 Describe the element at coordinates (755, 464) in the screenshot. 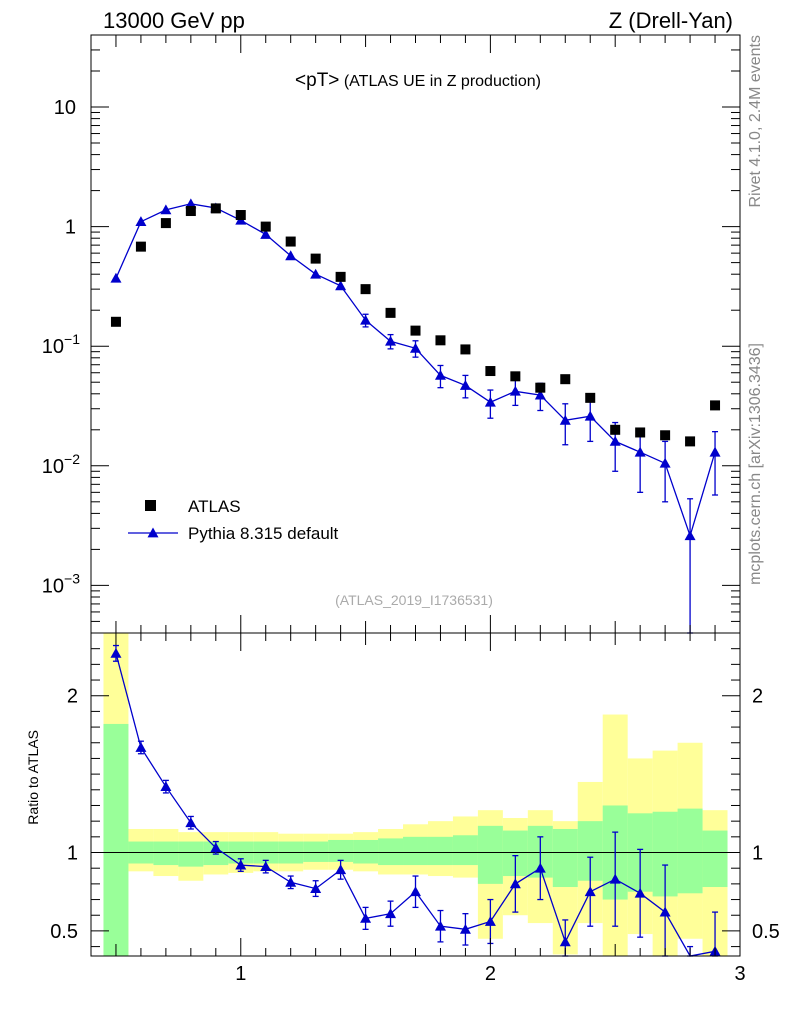

I see `side-label-mcplots: mcplots.cern.ch [arXiv:1306.3436]` at that location.